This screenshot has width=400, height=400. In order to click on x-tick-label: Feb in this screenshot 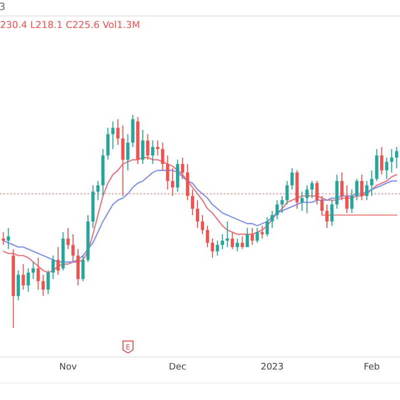, I will do `click(372, 367)`.